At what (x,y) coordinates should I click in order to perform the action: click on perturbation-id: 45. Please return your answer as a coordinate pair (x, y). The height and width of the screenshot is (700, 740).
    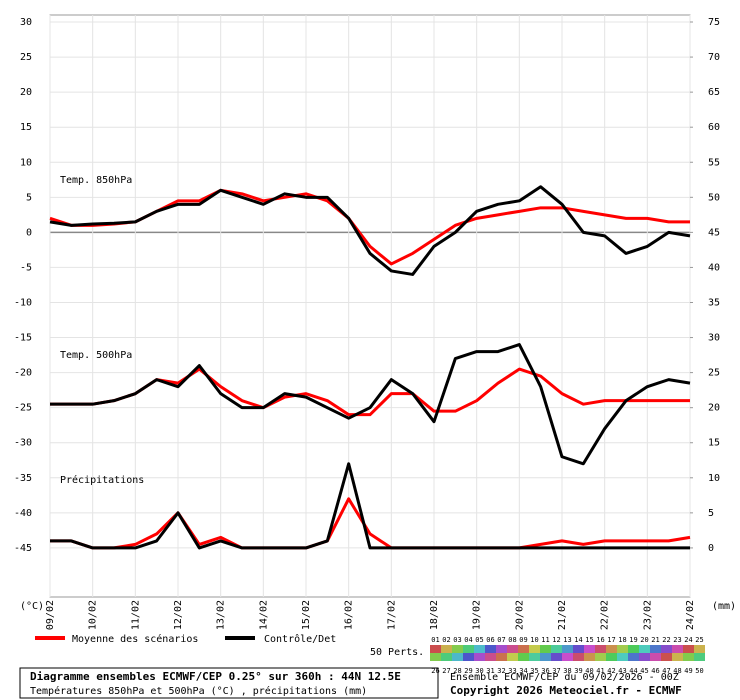
    Looking at the image, I should click on (644, 671).